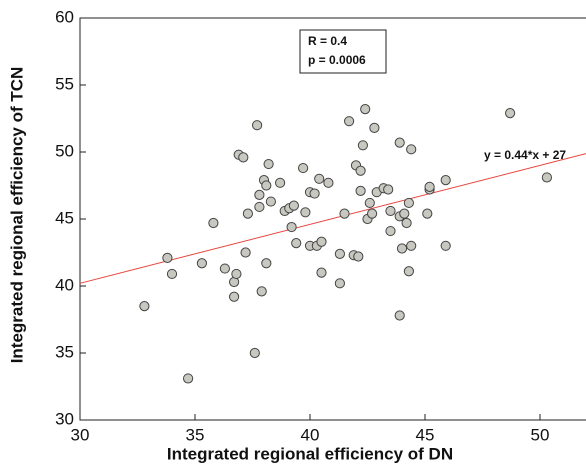  Describe the element at coordinates (80, 434) in the screenshot. I see `x-tick-label: 30` at that location.